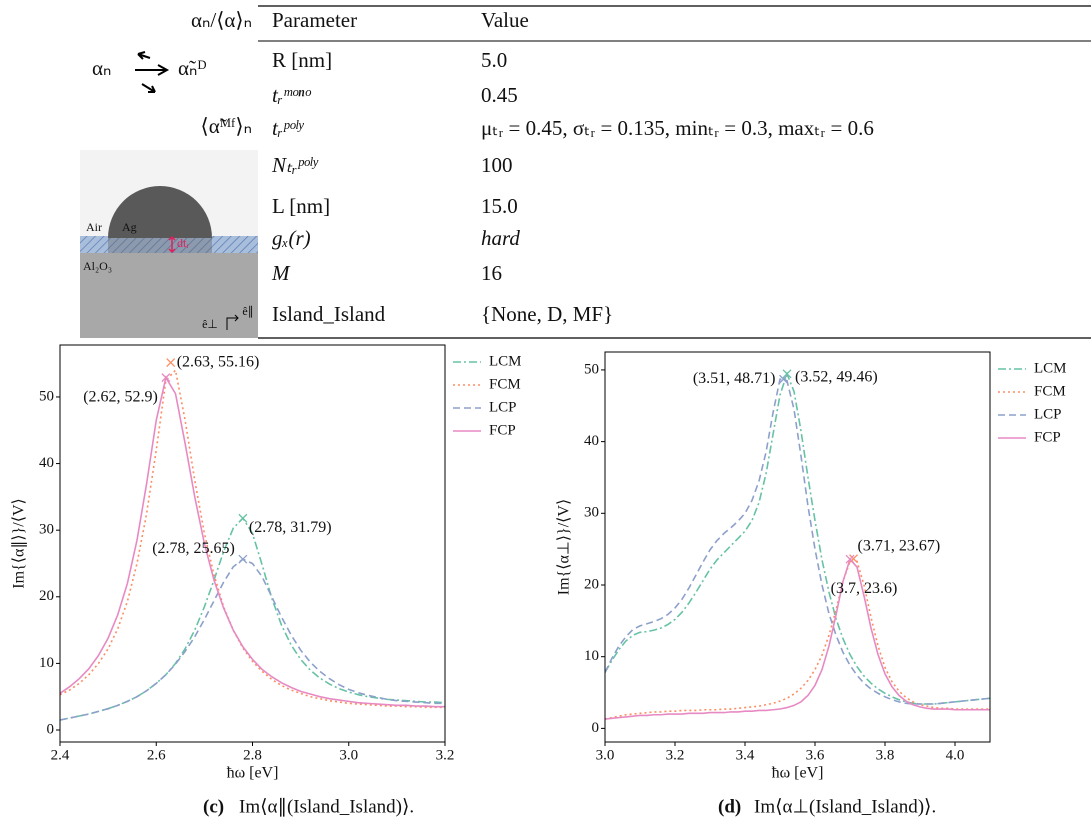  Describe the element at coordinates (314, 20) in the screenshot. I see `table-header: Parameter` at that location.